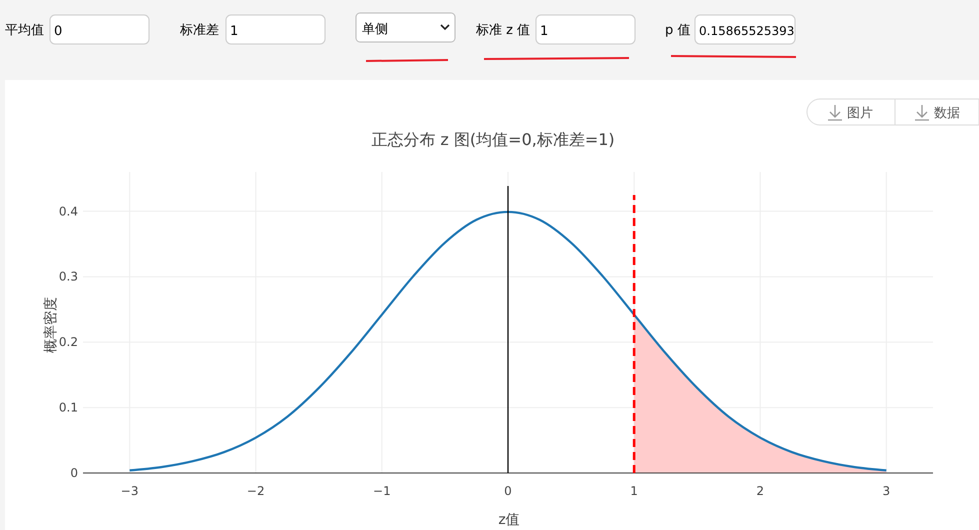 This screenshot has width=979, height=530. I want to click on y-axis-title: 概率密度, so click(51, 325).